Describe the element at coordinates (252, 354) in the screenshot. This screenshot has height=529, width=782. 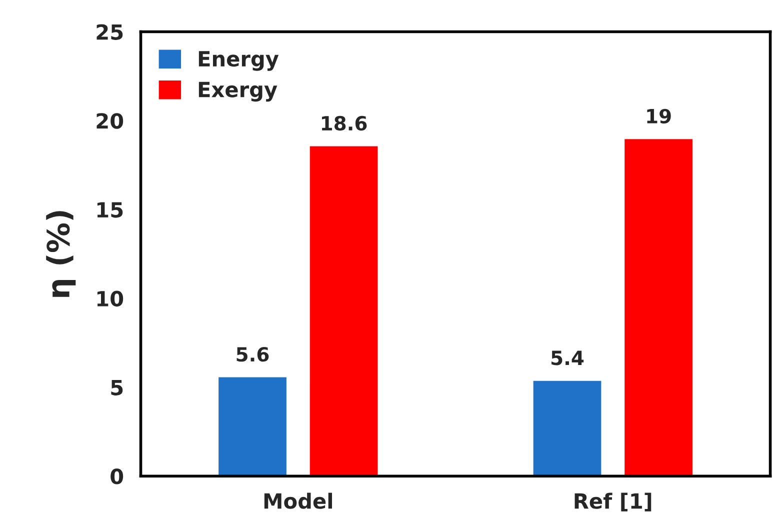
I see `data-label: 5.6` at that location.